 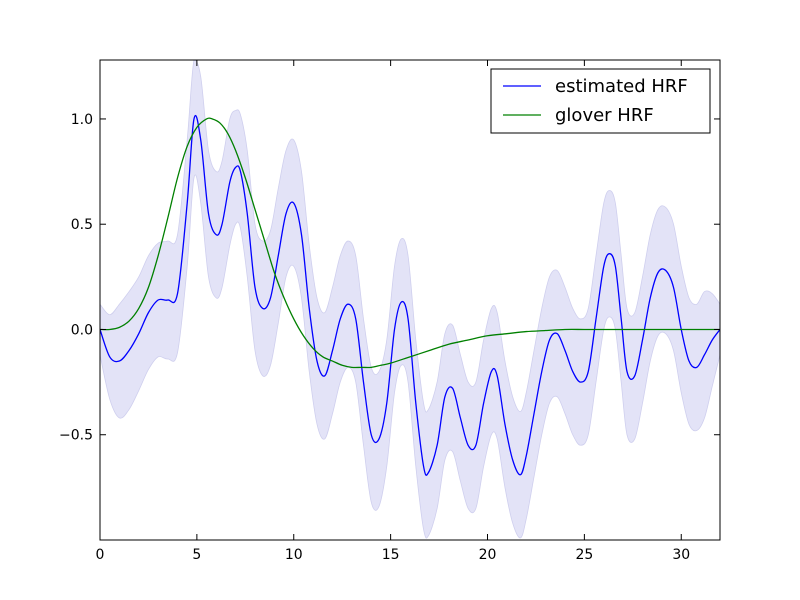 What do you see at coordinates (196, 555) in the screenshot?
I see `x-tick-label: 5` at bounding box center [196, 555].